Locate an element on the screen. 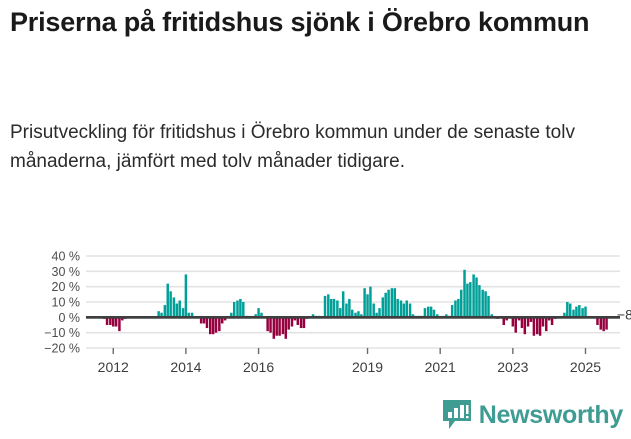 The image size is (631, 439). x-axis-tick-label: 2025 is located at coordinates (585, 367).